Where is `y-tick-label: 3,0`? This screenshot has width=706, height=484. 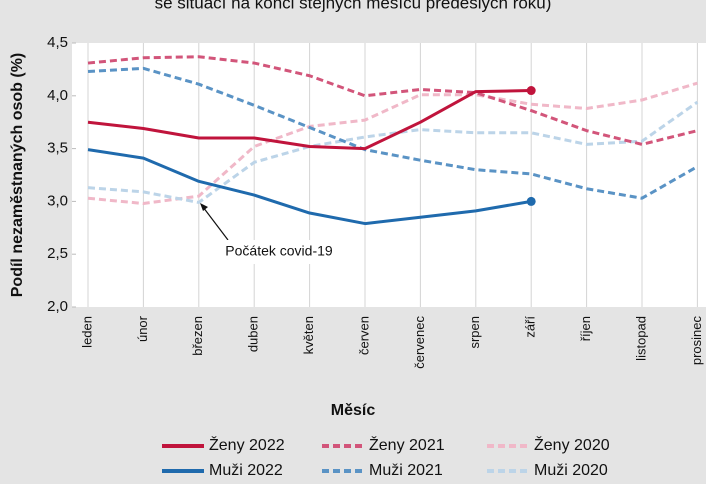
y-tick-label: 3,0 is located at coordinates (57, 200).